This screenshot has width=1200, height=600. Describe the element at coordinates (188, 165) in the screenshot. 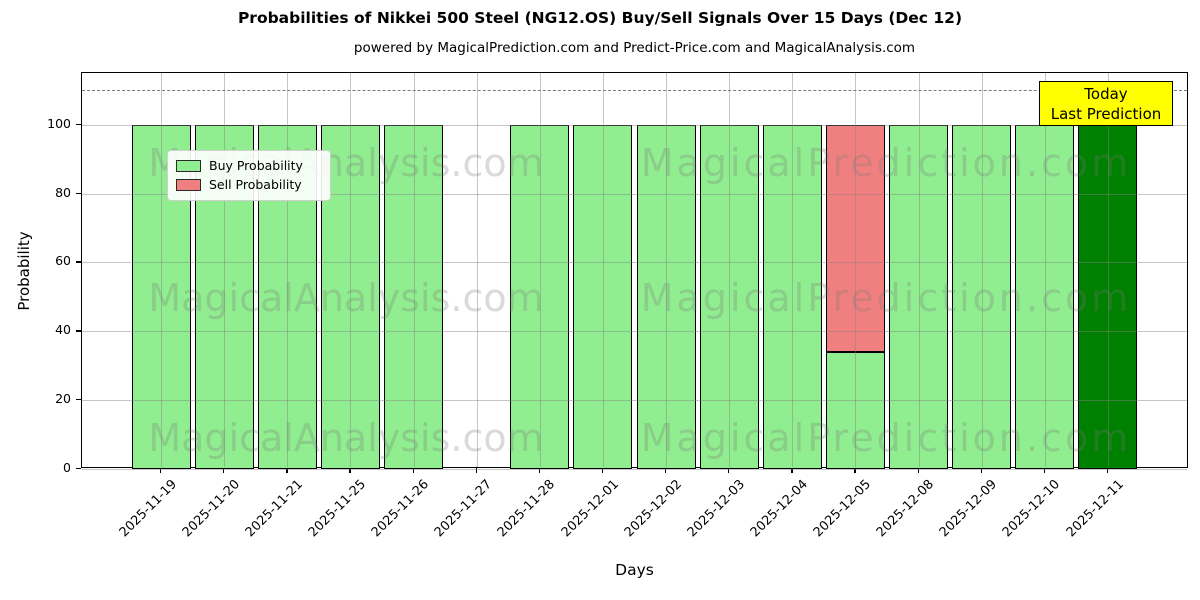

I see `buy-swatch-icon` at that location.